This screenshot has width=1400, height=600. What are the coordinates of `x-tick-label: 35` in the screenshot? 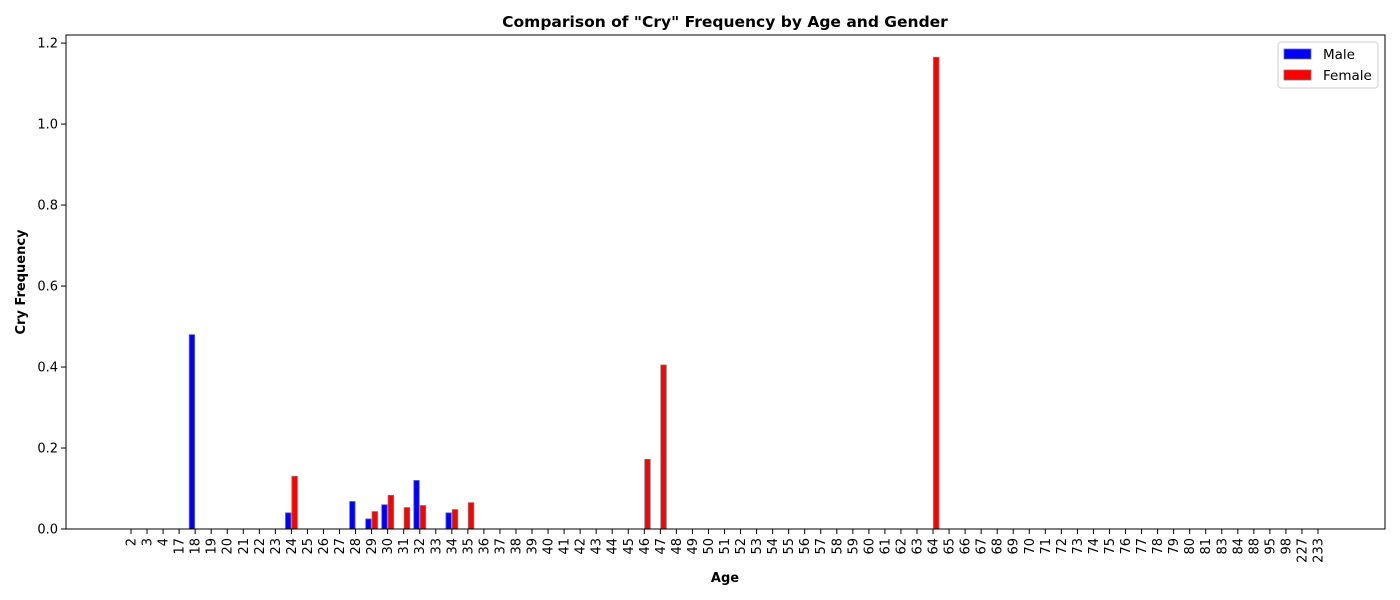 It's located at (468, 546).